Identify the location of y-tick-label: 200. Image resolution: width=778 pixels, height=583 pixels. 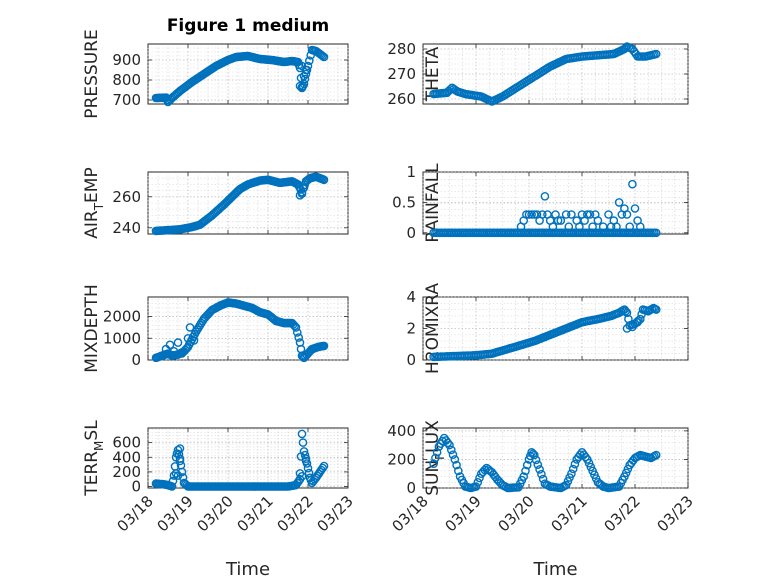
(126, 472).